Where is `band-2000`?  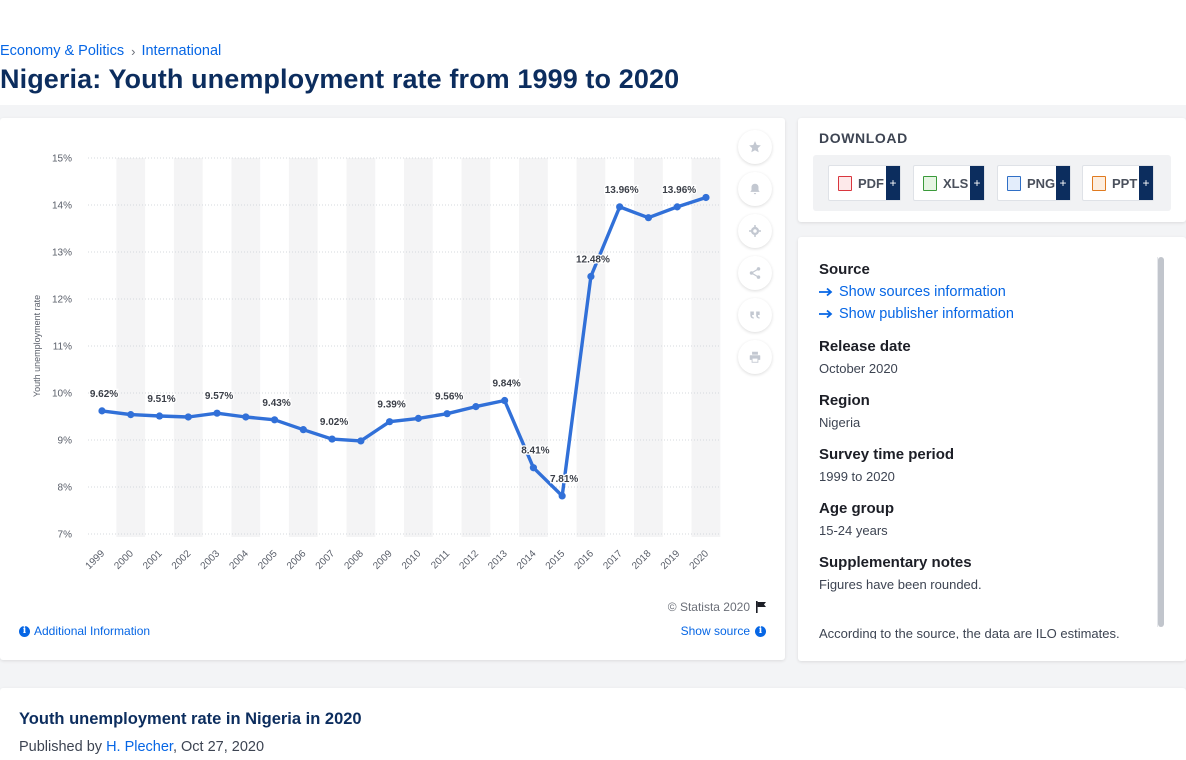
band-2000 is located at coordinates (131, 347).